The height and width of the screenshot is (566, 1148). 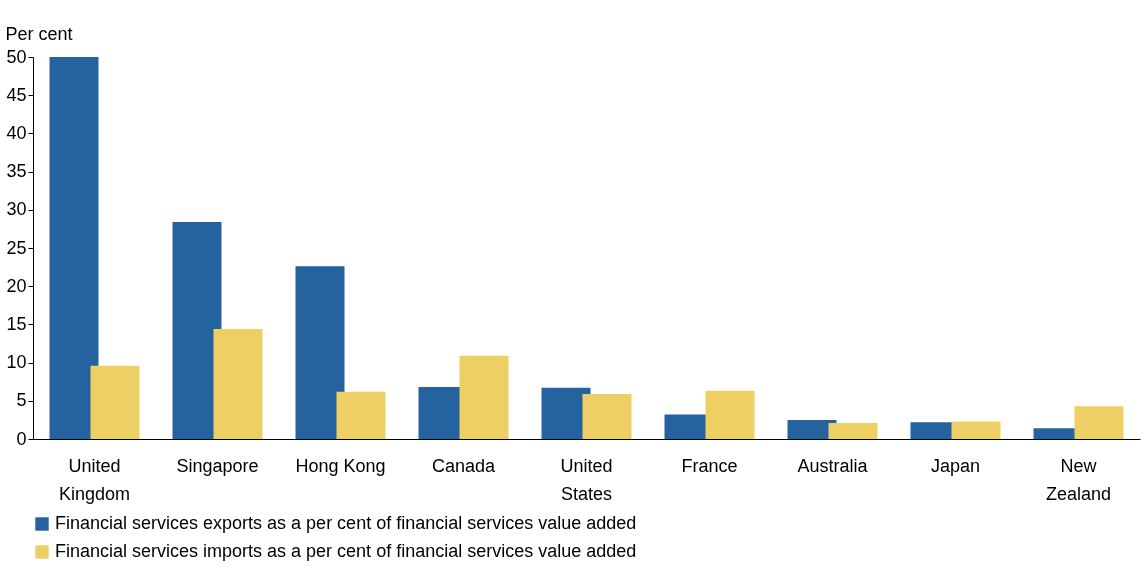 What do you see at coordinates (464, 465) in the screenshot?
I see `x-tick-label: Canada` at bounding box center [464, 465].